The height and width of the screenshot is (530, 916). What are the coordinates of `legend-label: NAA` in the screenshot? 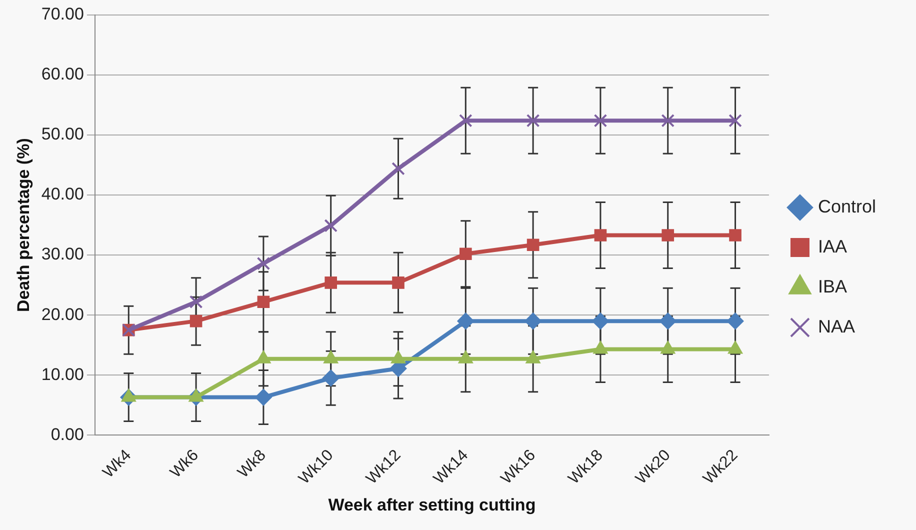 It's located at (836, 326).